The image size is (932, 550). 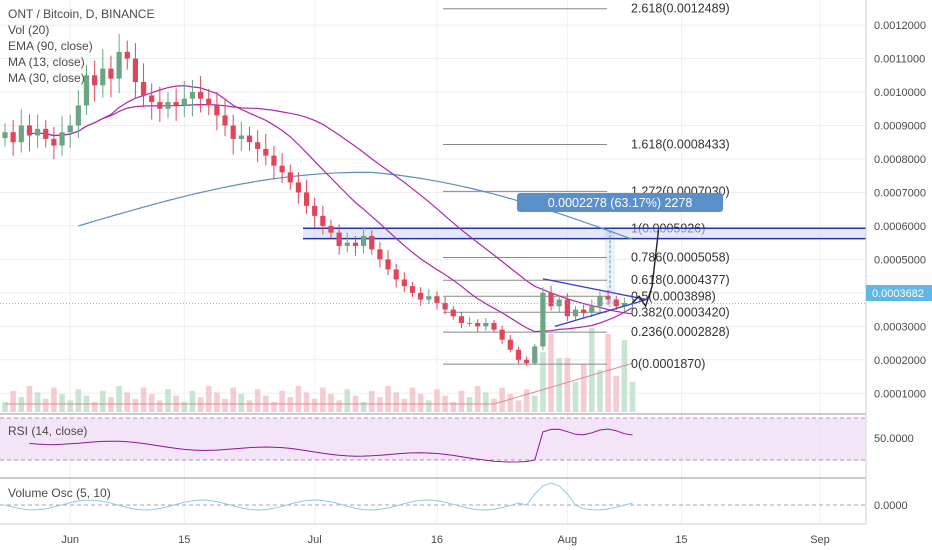 What do you see at coordinates (437, 540) in the screenshot?
I see `time-axis-label: 16` at bounding box center [437, 540].